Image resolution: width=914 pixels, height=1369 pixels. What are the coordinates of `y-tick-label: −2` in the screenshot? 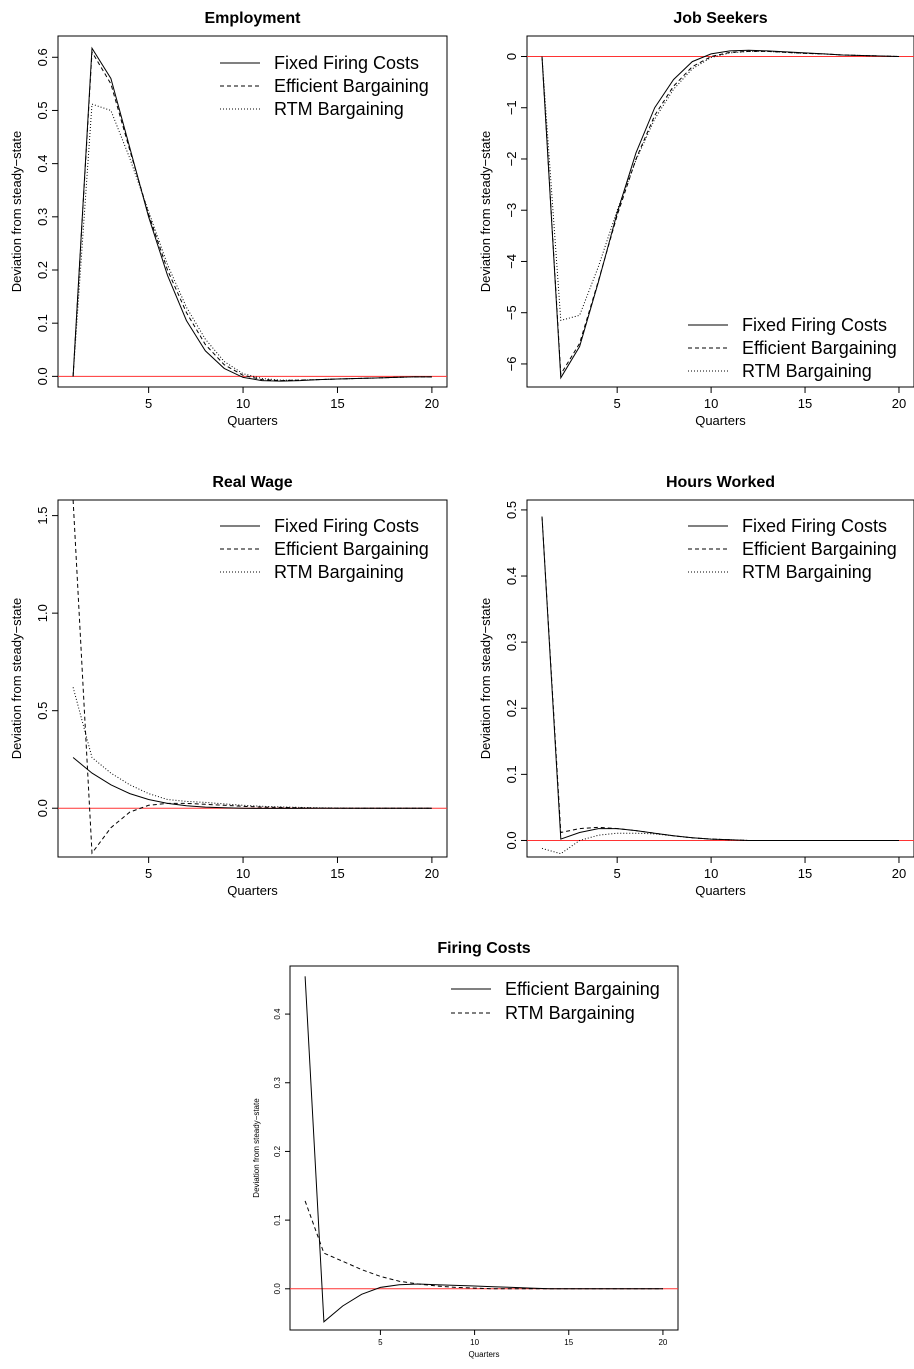 It's located at (511, 159).